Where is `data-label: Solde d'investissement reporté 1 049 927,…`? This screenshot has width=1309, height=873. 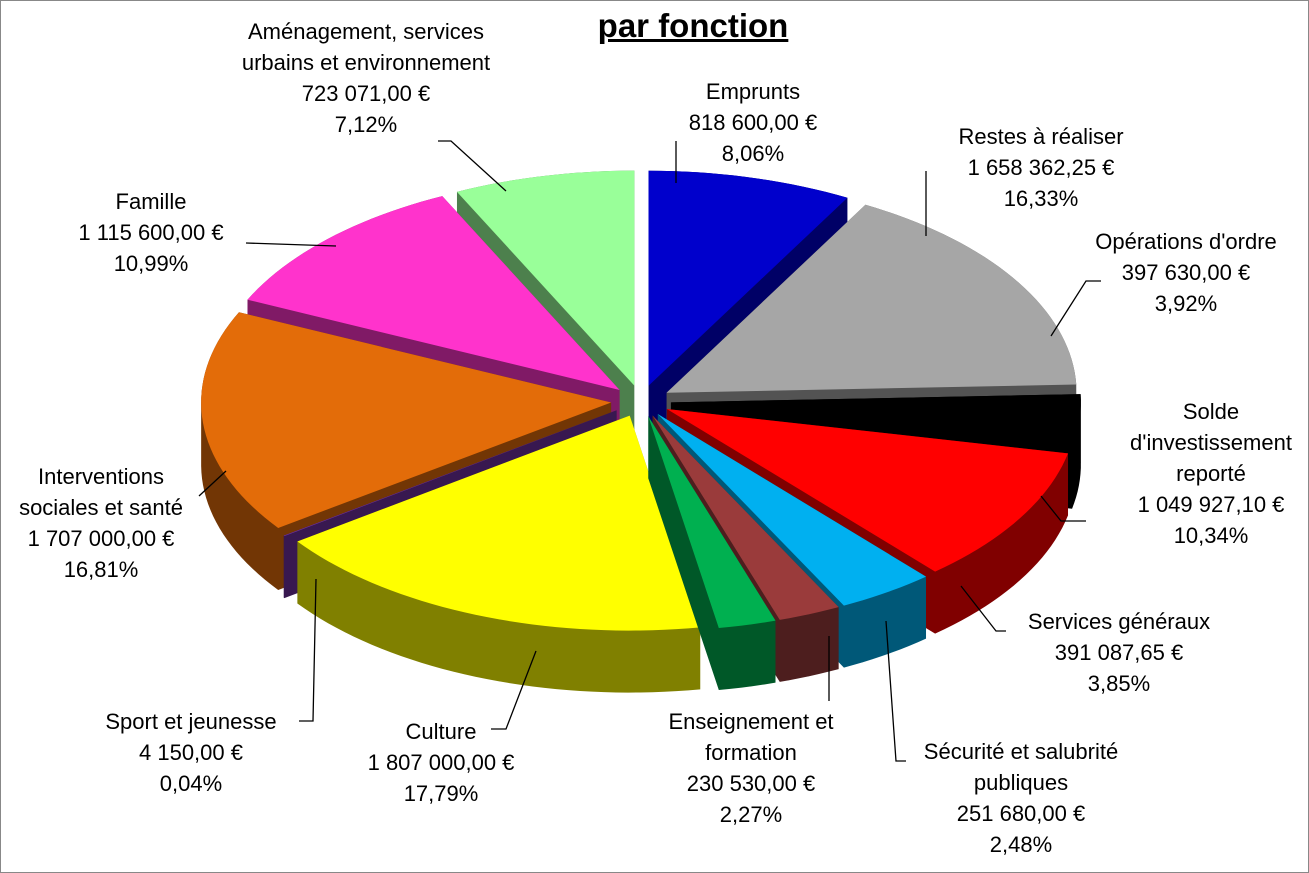 data-label: Solde d'investissement reporté 1 049 927,… is located at coordinates (1209, 473).